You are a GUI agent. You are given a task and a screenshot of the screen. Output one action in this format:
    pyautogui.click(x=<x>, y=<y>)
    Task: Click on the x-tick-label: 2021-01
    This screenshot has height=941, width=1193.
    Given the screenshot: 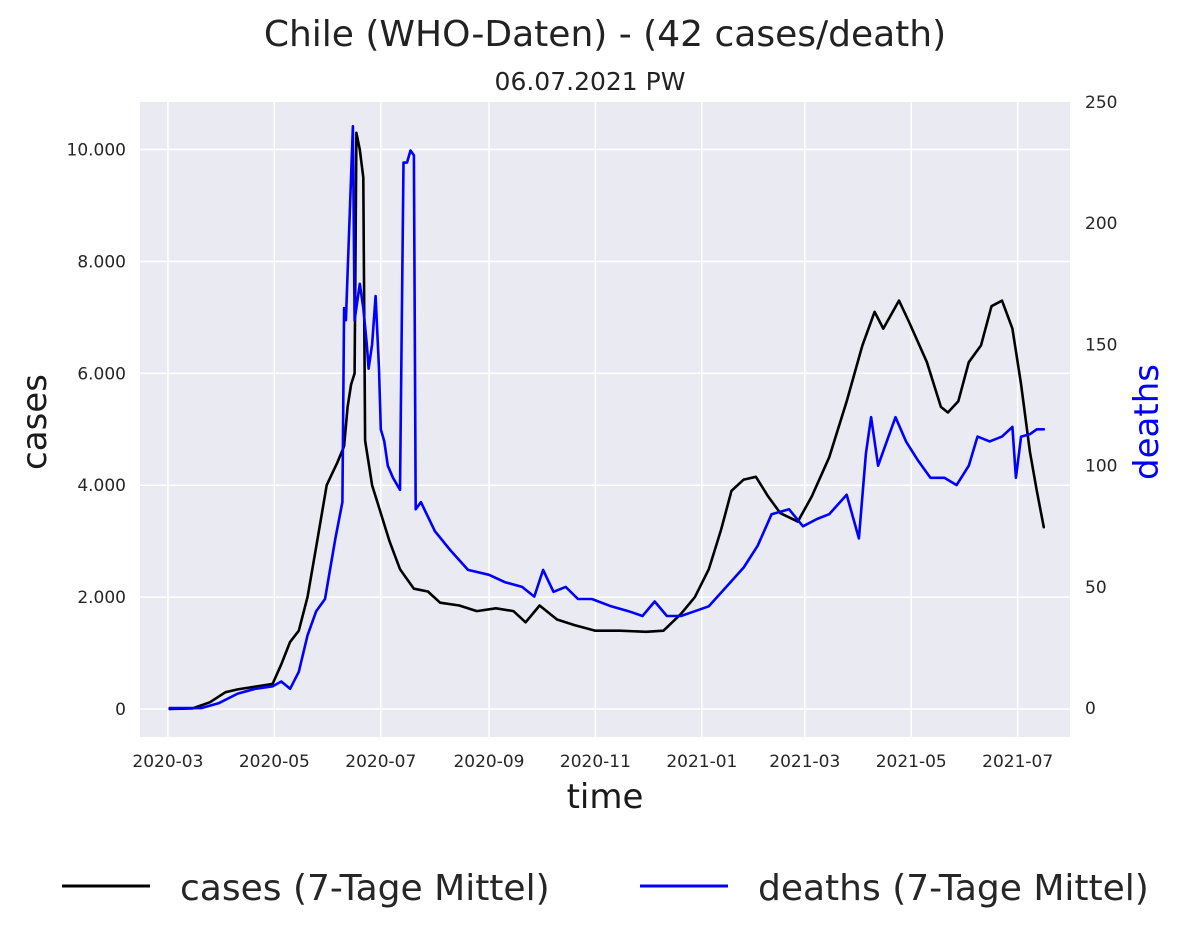 What is the action you would take?
    pyautogui.click(x=701, y=762)
    